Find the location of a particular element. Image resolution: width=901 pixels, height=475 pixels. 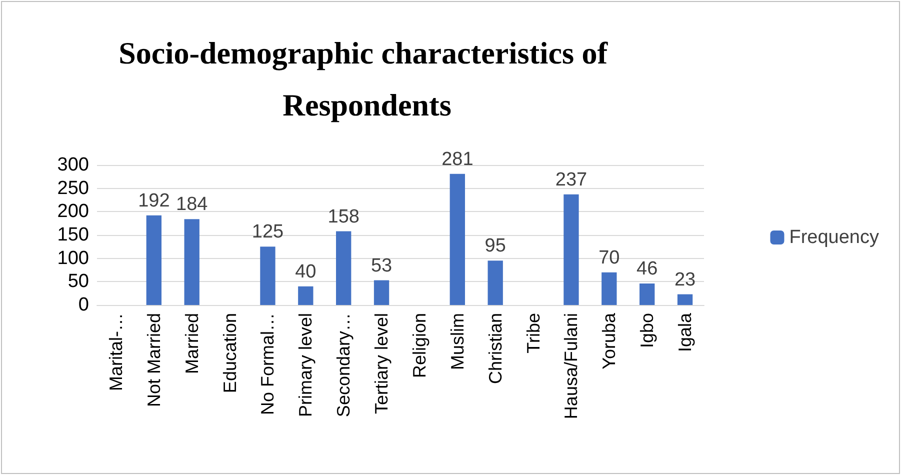

data-label: 23 is located at coordinates (685, 279).